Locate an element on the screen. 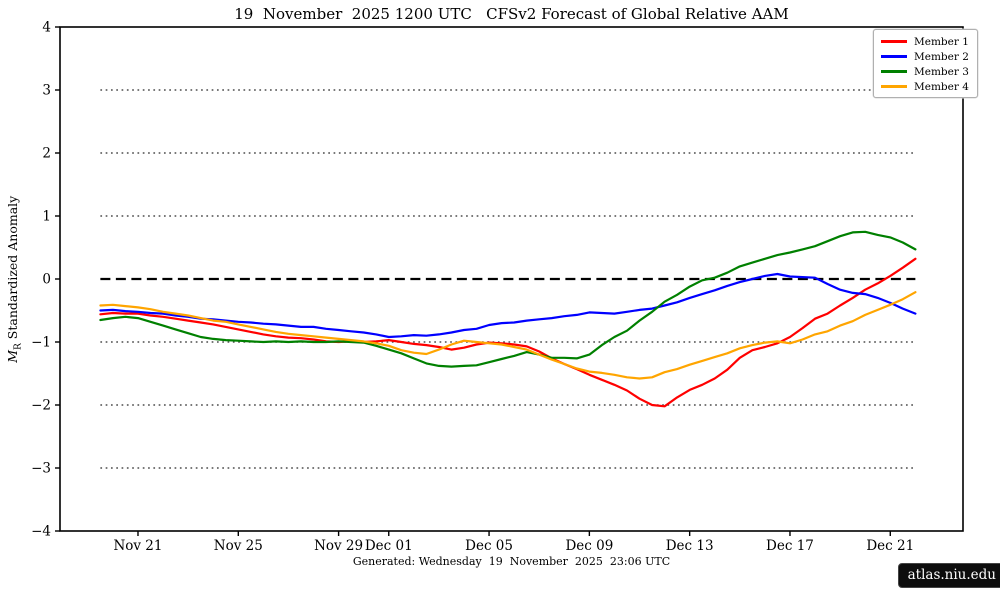 This screenshot has width=1000, height=595. x-tick-label: Nov 21 is located at coordinates (137, 546).